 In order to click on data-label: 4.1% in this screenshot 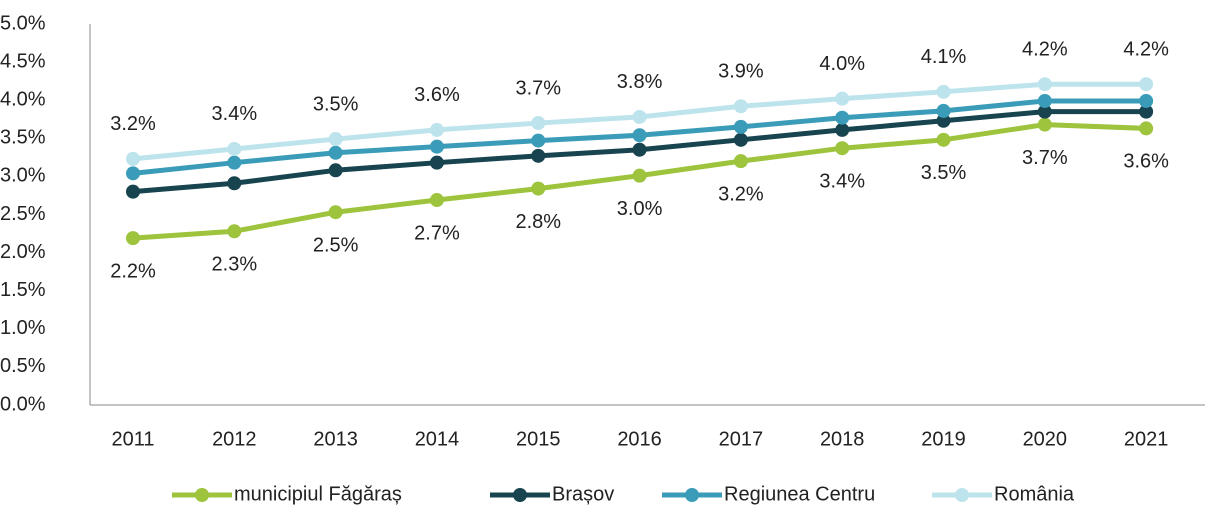, I will do `click(944, 57)`.